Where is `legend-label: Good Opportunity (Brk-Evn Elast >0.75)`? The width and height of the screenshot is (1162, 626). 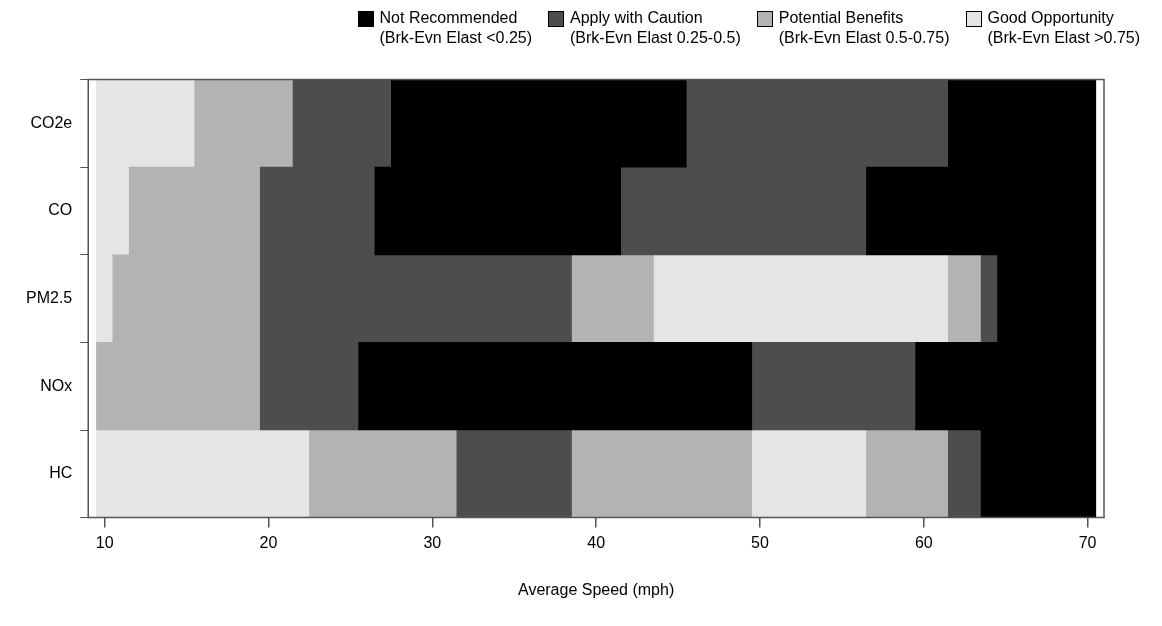 legend-label: Good Opportunity (Brk-Evn Elast >0.75) is located at coordinates (1063, 28).